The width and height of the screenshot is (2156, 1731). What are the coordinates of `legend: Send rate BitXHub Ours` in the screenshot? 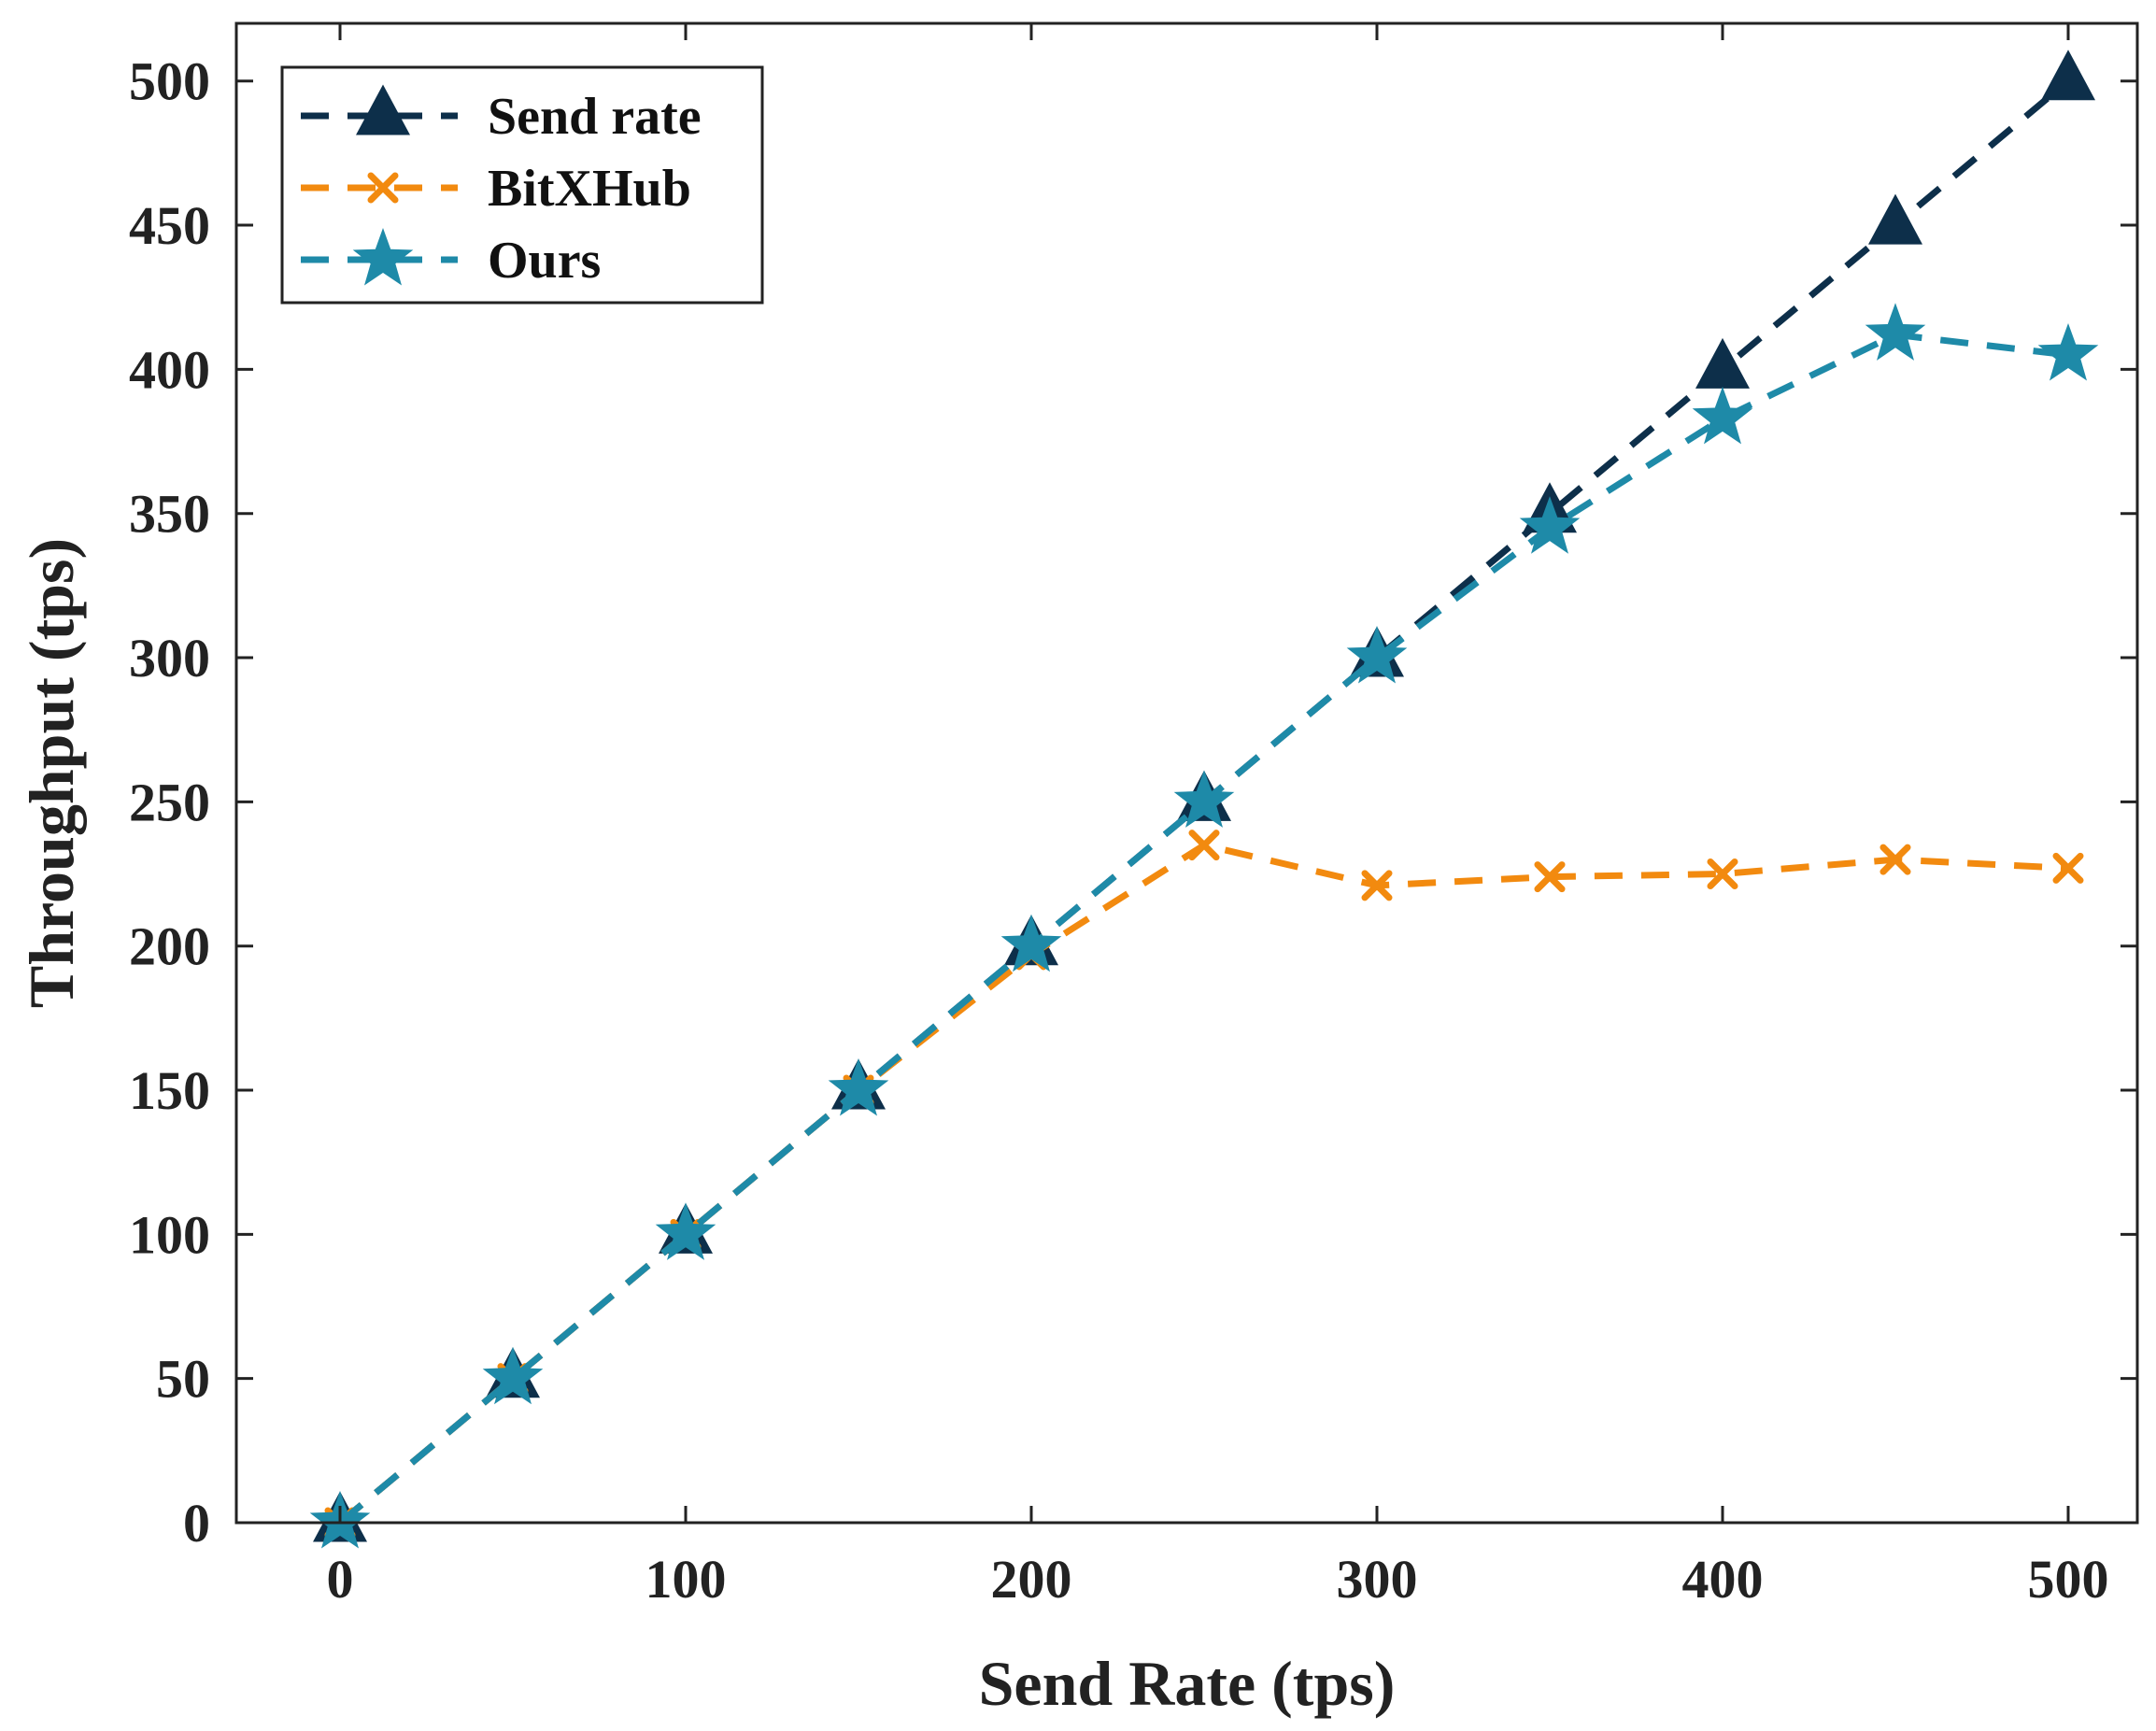 It's located at (522, 185).